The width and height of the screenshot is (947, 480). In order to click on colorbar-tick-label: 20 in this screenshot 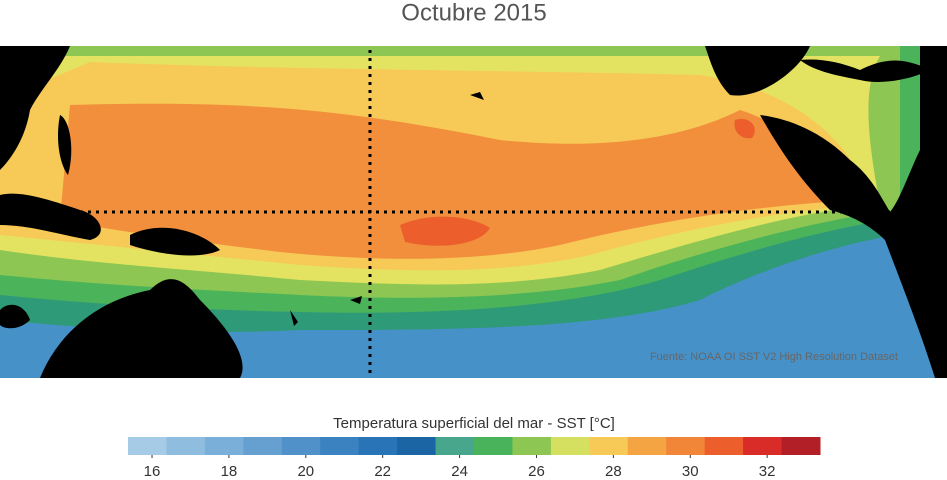, I will do `click(305, 471)`.